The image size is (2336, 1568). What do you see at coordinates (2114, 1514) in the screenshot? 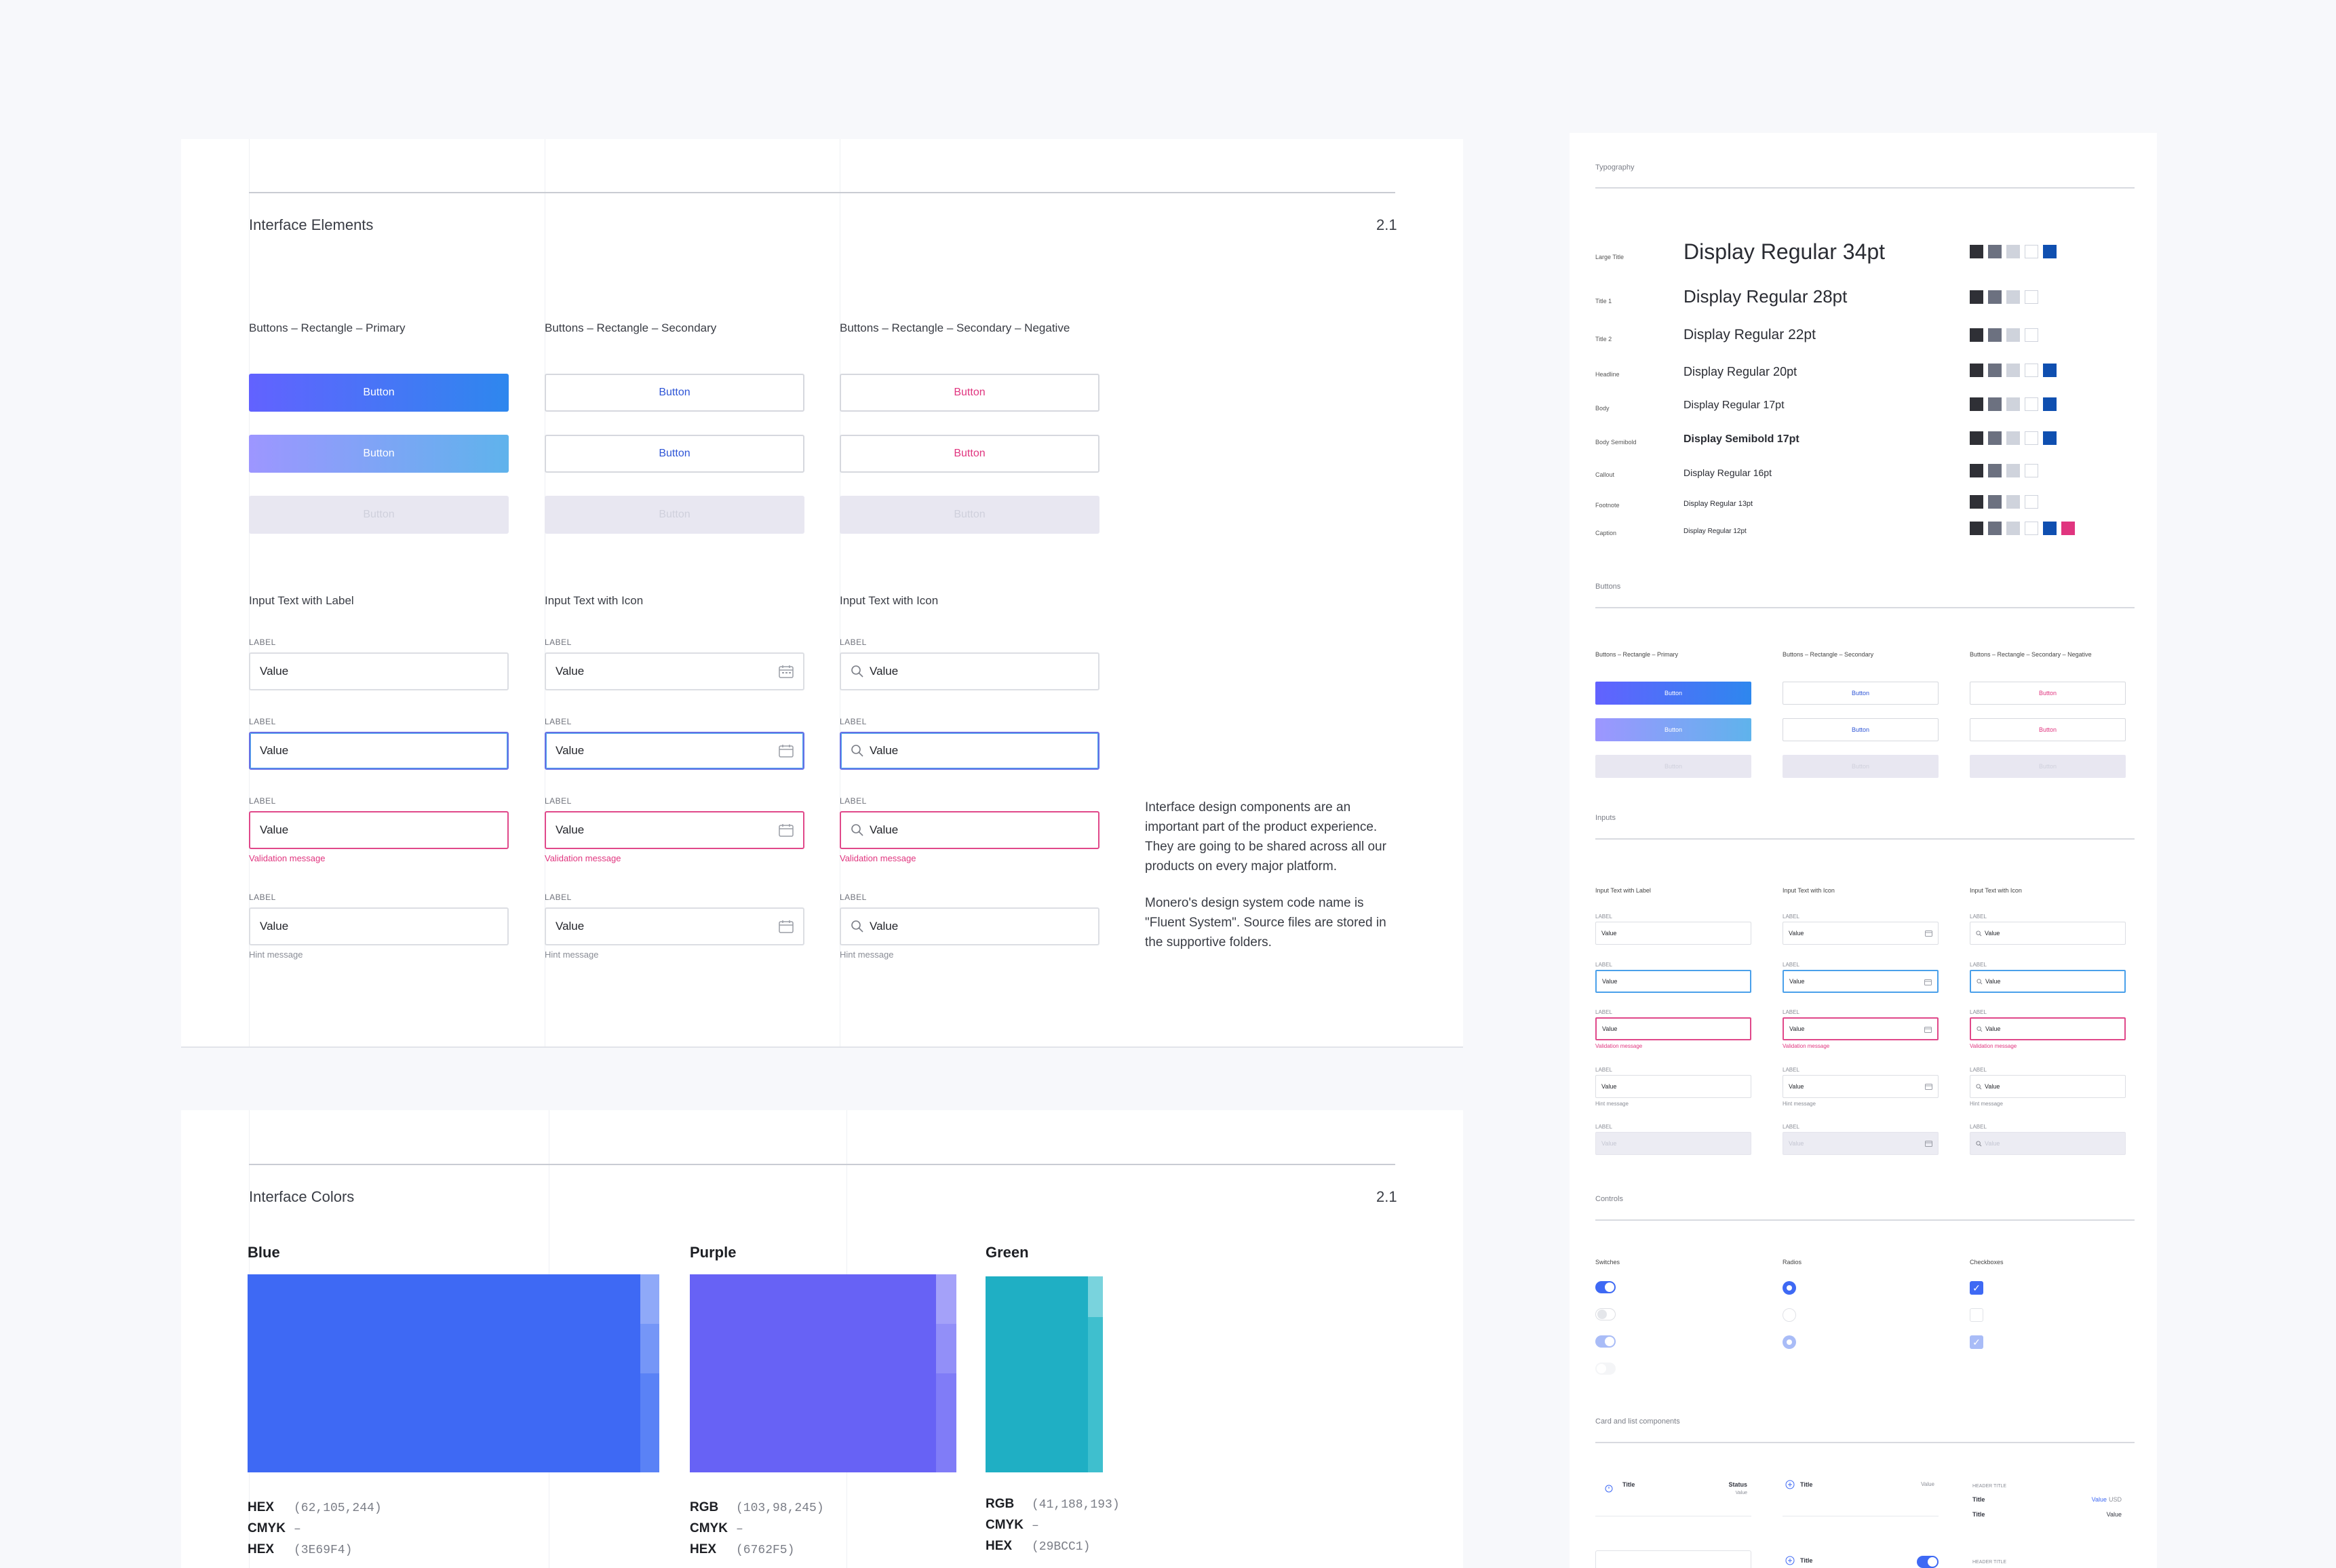
I see `card-value: Value` at bounding box center [2114, 1514].